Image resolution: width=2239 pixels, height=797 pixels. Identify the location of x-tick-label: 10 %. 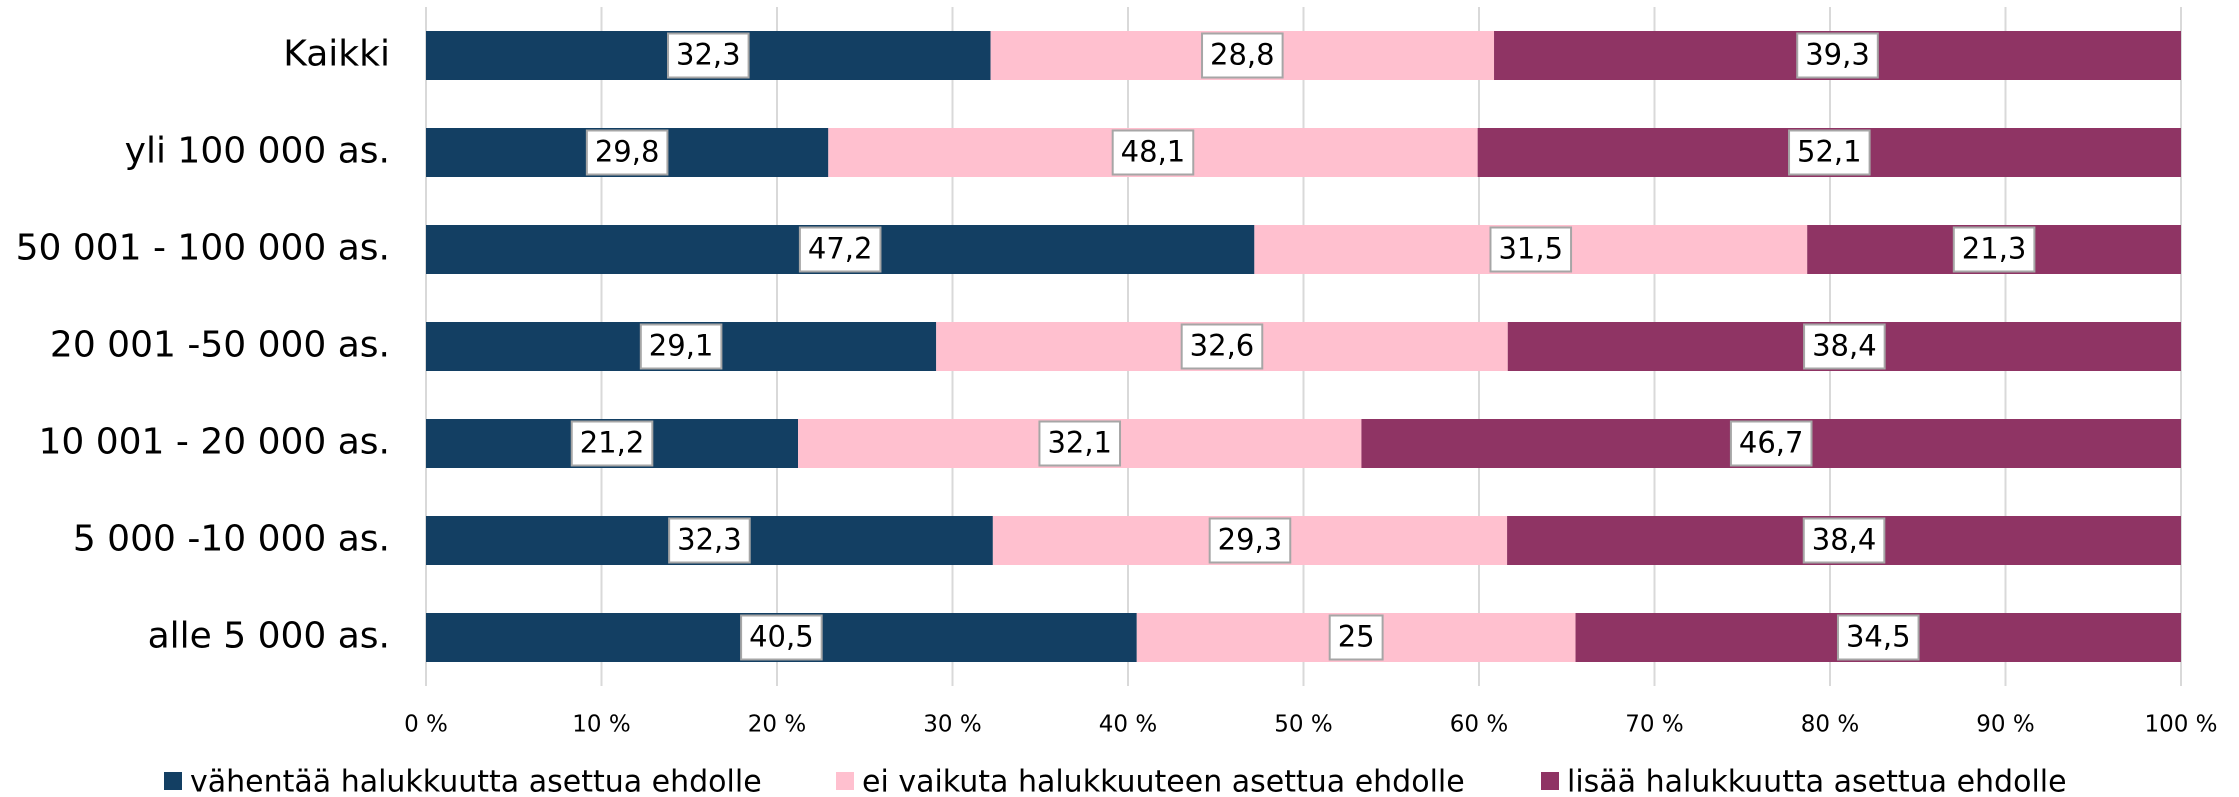
(601, 725).